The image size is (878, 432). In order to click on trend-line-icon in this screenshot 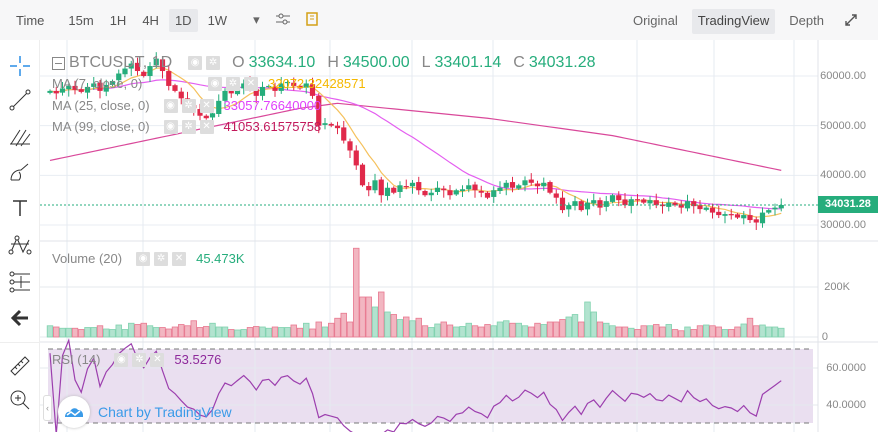, I will do `click(20, 100)`.